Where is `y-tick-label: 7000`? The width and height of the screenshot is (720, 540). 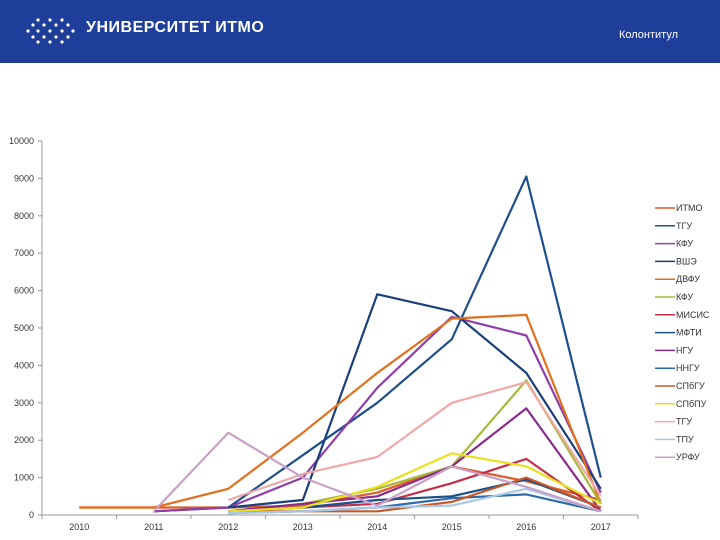
y-tick-label: 7000 is located at coordinates (24, 253).